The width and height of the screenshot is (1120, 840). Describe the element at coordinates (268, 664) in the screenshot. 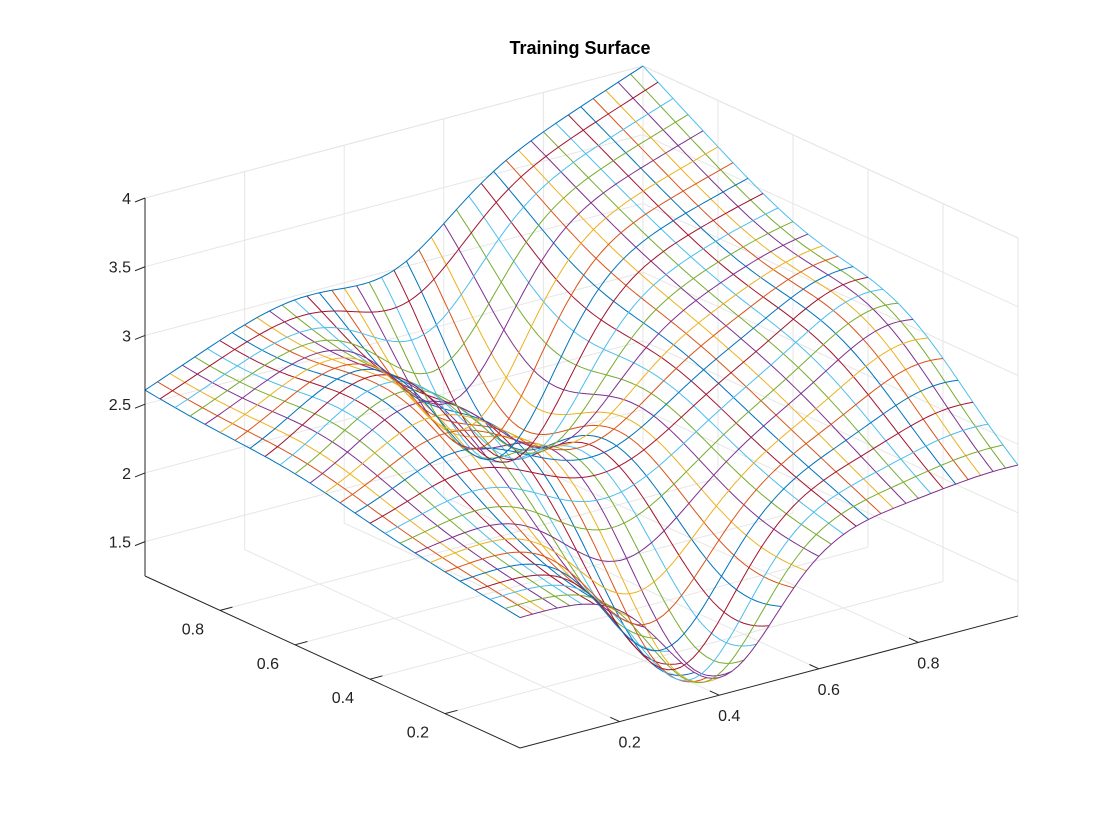

I see `y-tick-label-2: 0.6` at that location.